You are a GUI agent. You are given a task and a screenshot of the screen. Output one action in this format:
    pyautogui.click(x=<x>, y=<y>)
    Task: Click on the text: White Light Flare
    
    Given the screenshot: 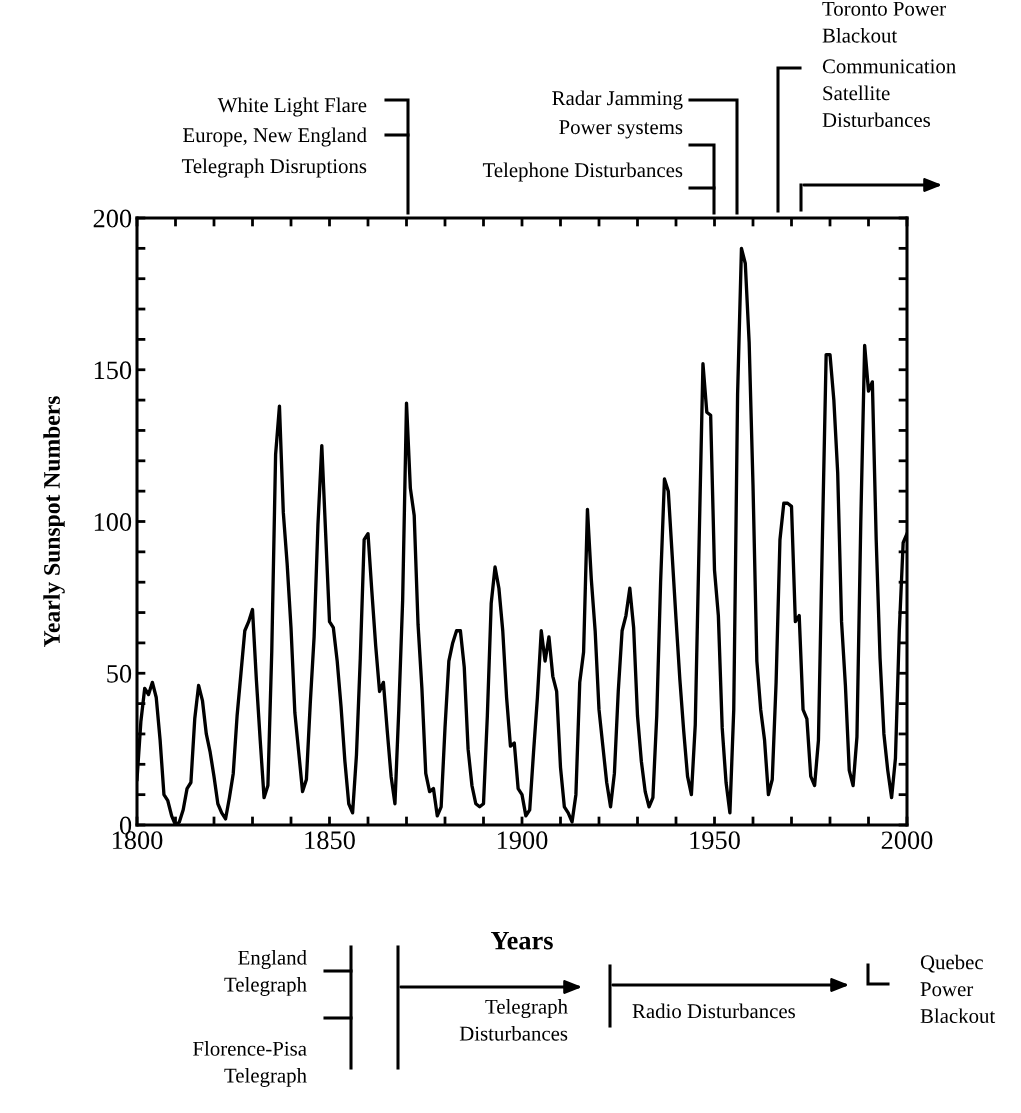 What is the action you would take?
    pyautogui.click(x=292, y=107)
    